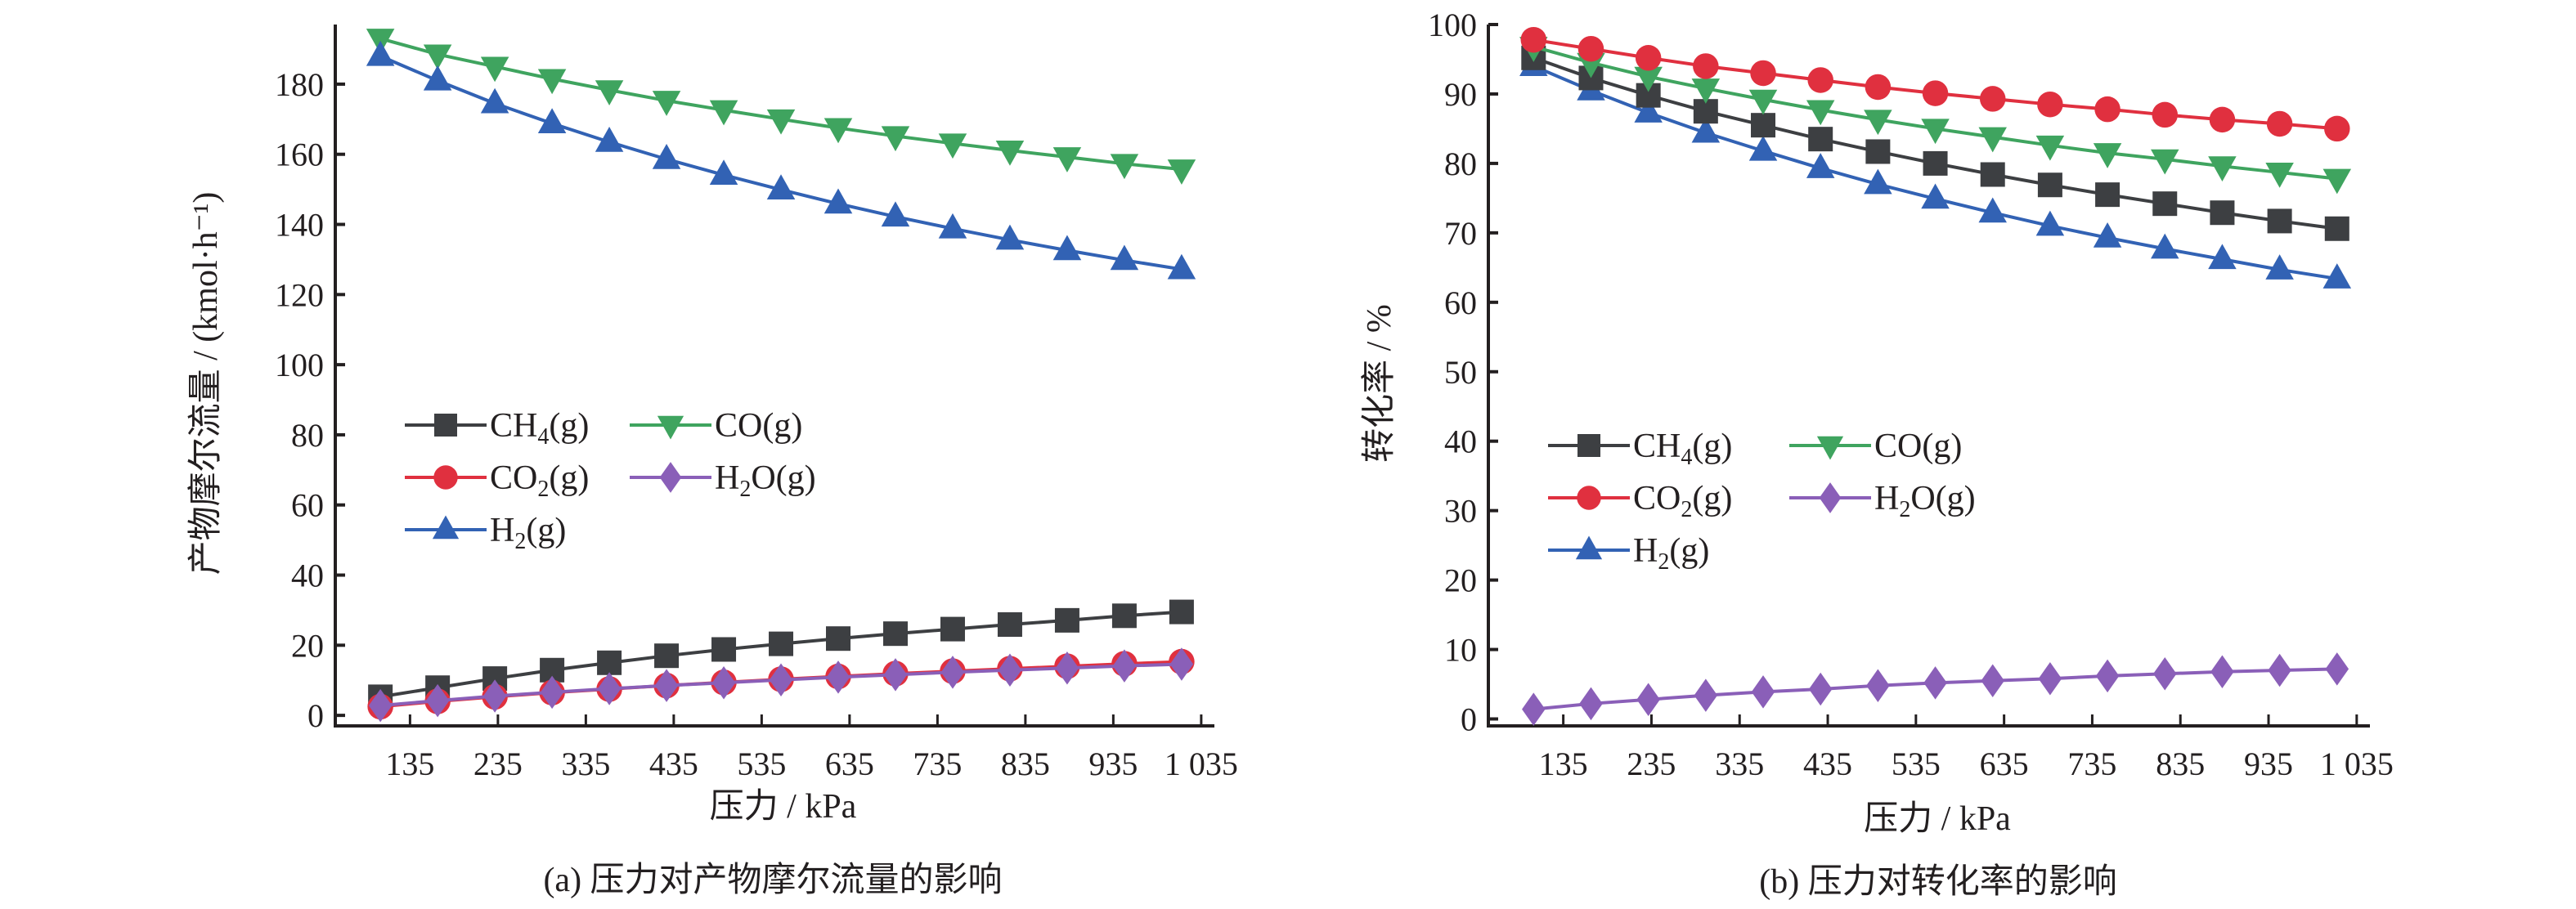 The image size is (2576, 909). I want to click on x-tick-label: 135, so click(1563, 764).